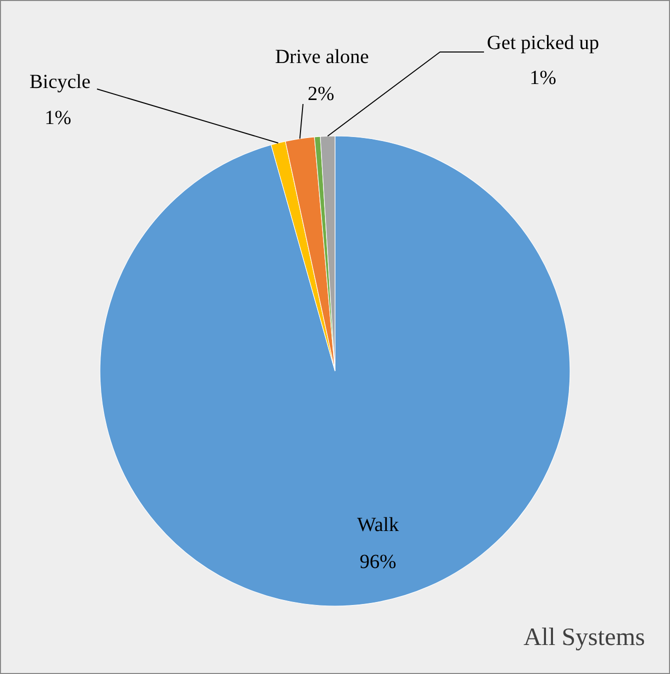  Describe the element at coordinates (543, 43) in the screenshot. I see `slice-label: Get picked up` at that location.